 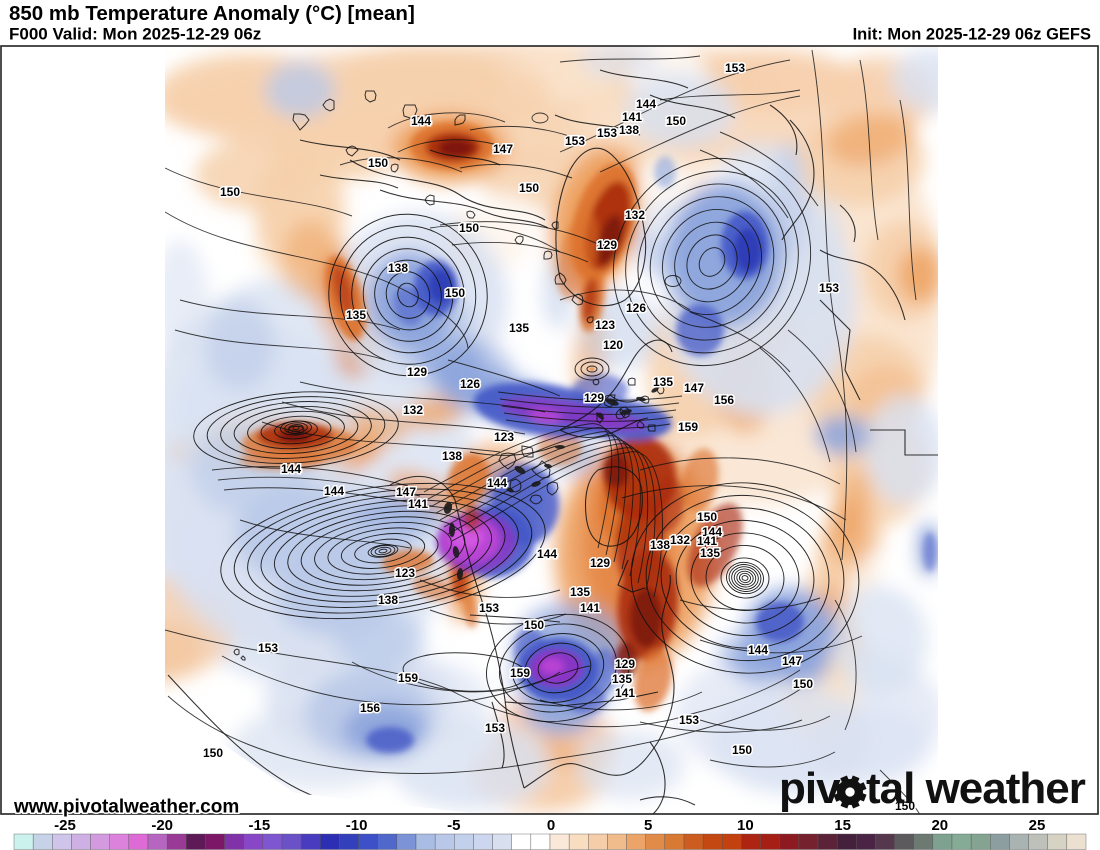 I want to click on svg-text:850 mb Temperature Anomaly (°C: 850 mb Temperature Anomaly (°C) [mean], so click(x=212, y=13).